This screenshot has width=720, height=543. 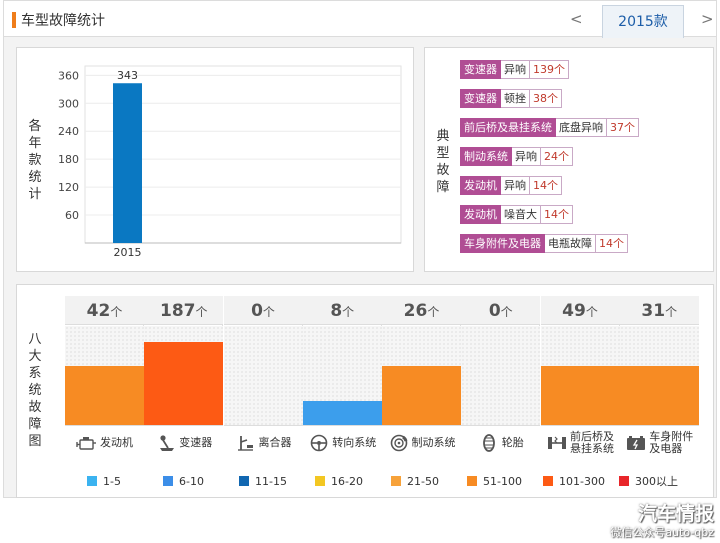 I want to click on system-column: 31个 车身附件 及电器, so click(x=659, y=378).